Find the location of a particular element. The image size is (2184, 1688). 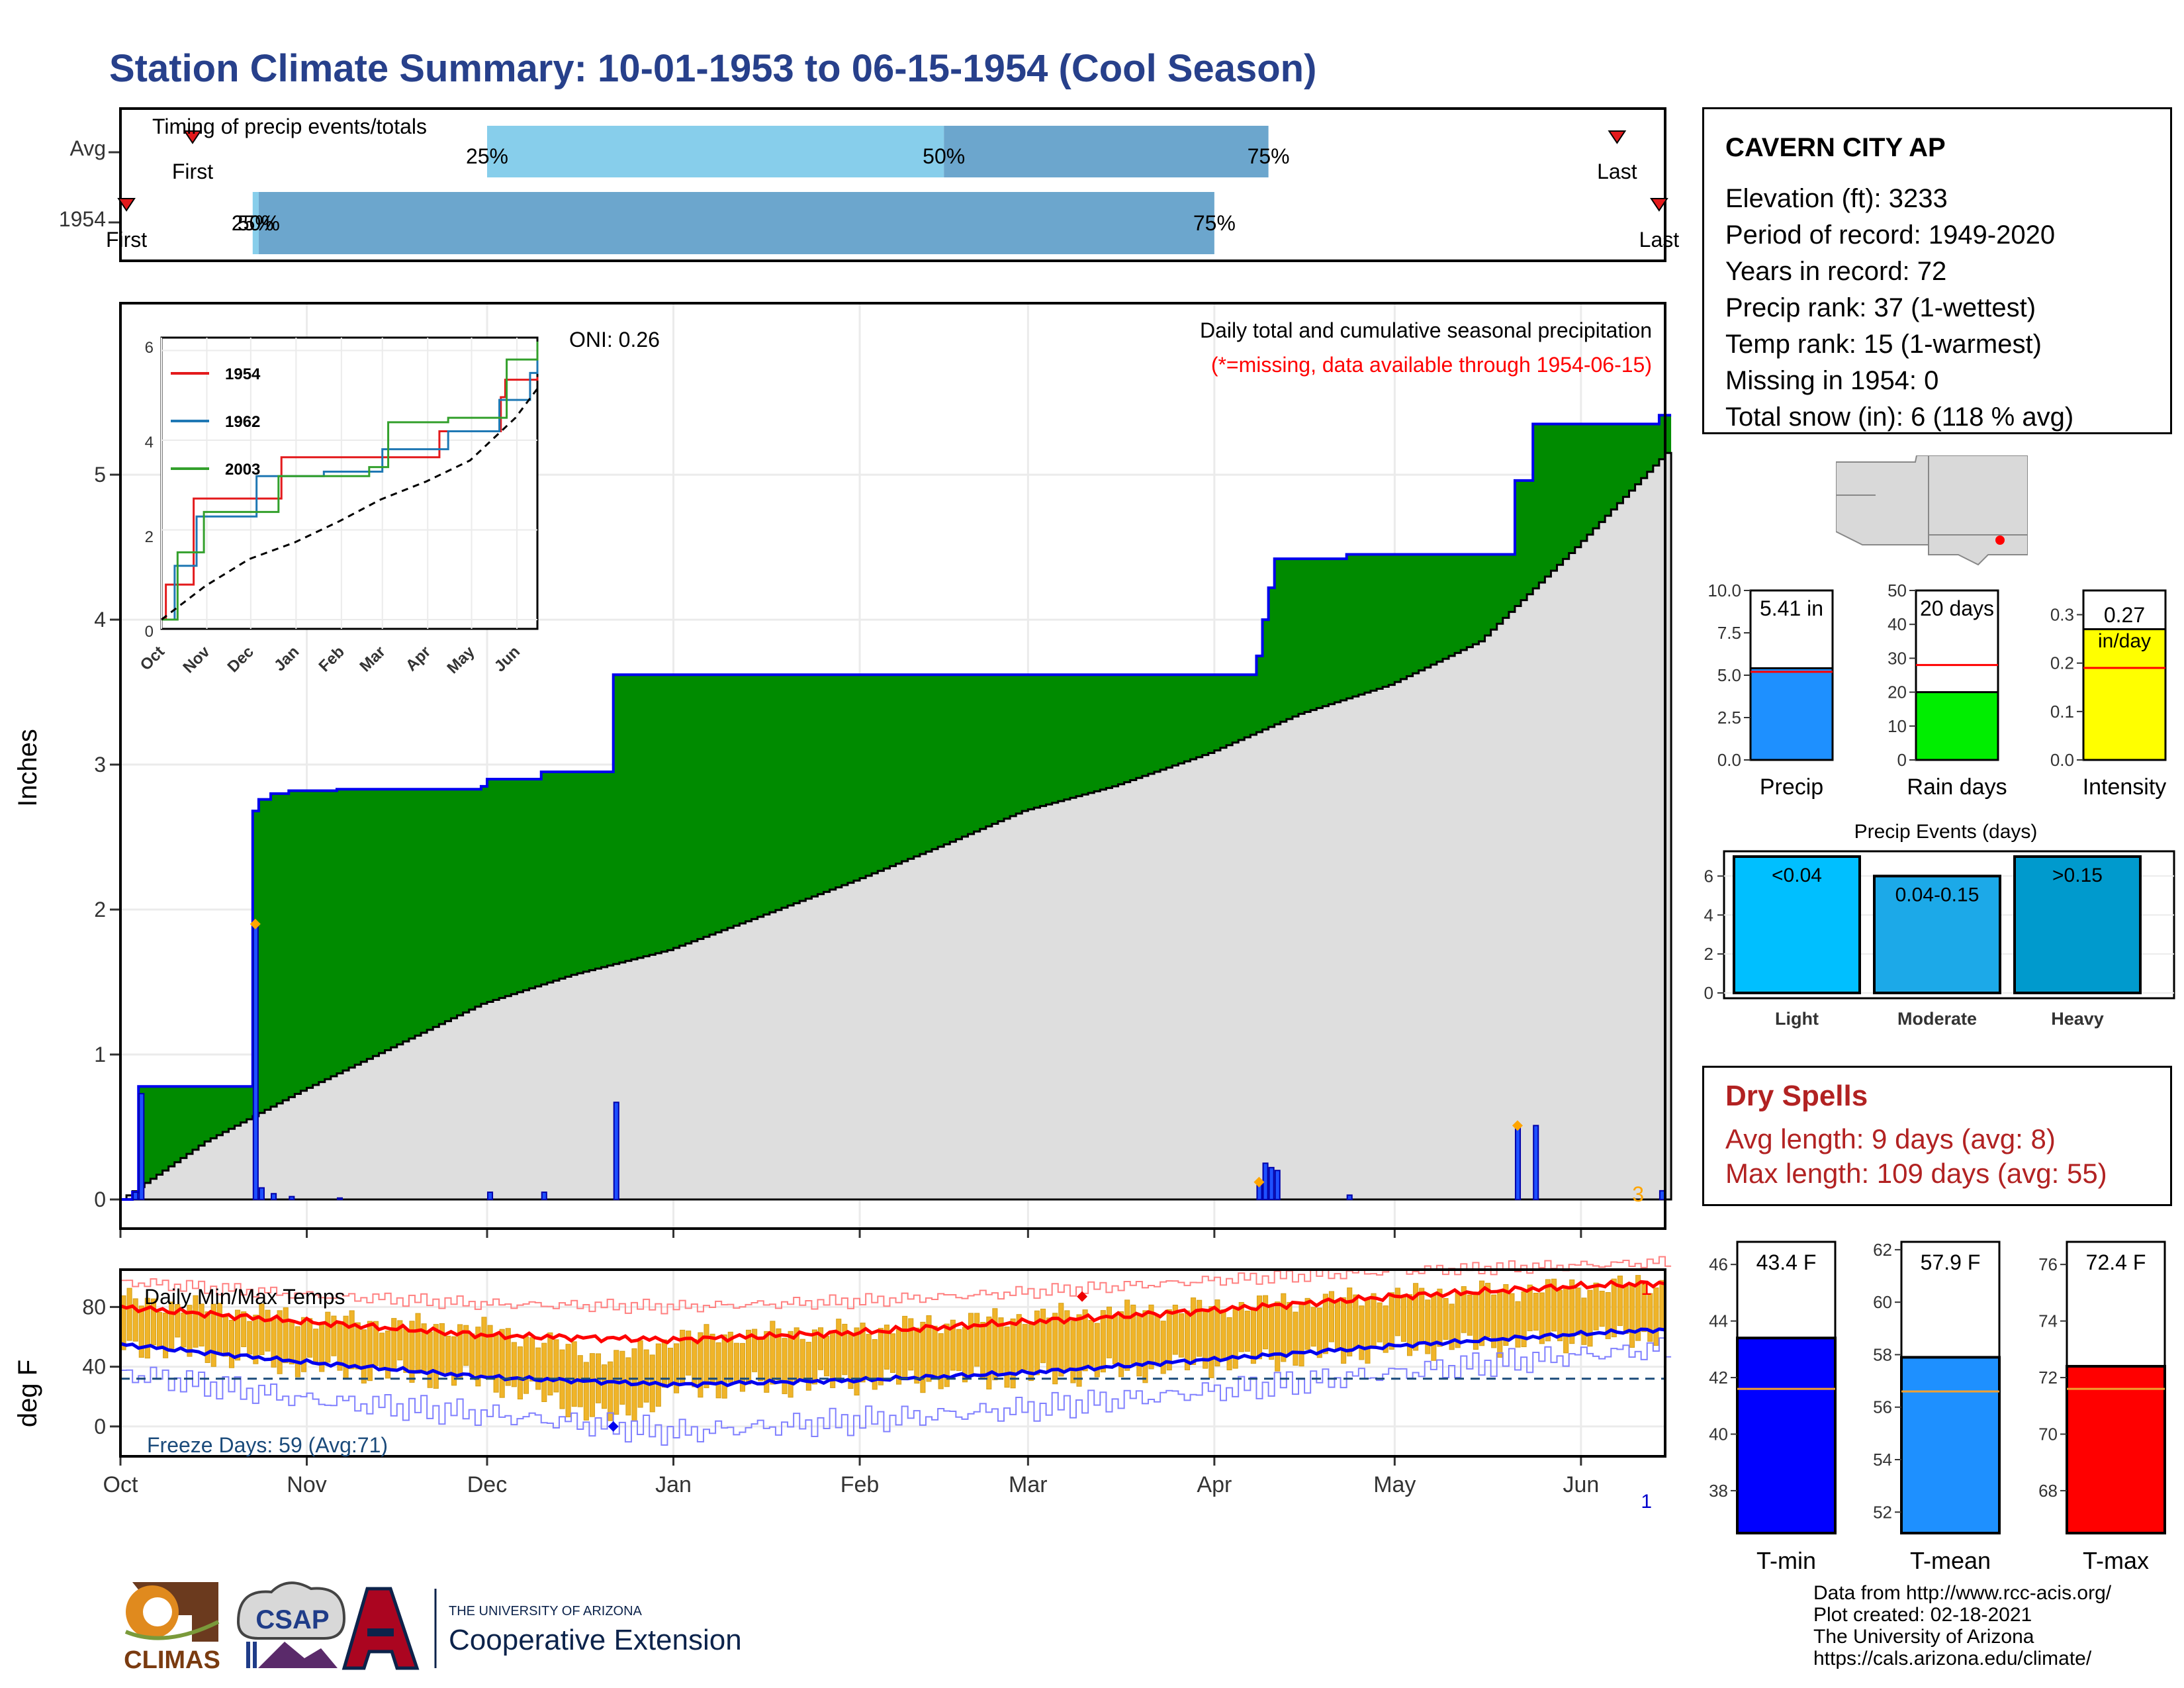

y-tick: 0.1 is located at coordinates (2062, 712).